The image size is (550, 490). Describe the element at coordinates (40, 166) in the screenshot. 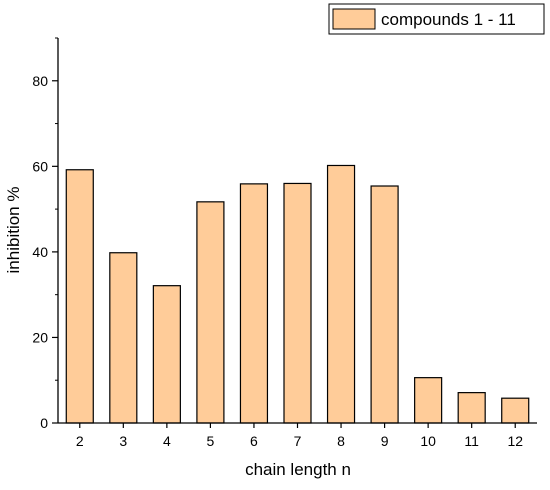

I see `y-tick-label: 60` at that location.